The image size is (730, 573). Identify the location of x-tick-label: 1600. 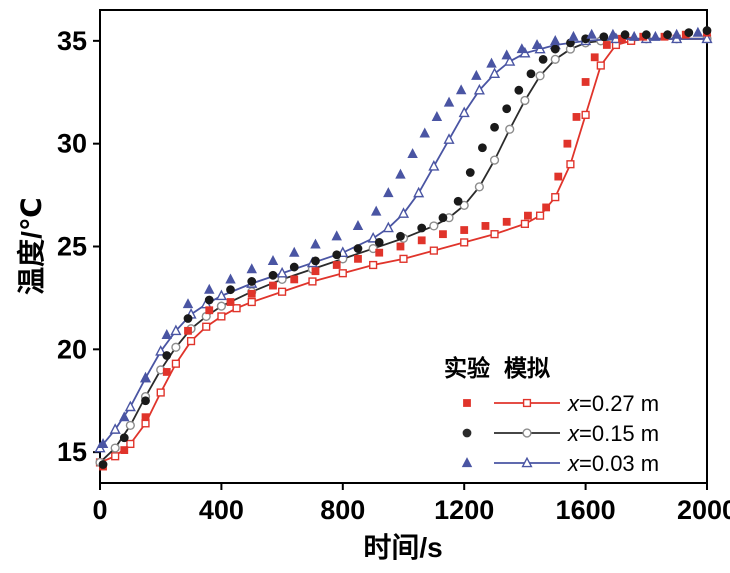
(586, 510).